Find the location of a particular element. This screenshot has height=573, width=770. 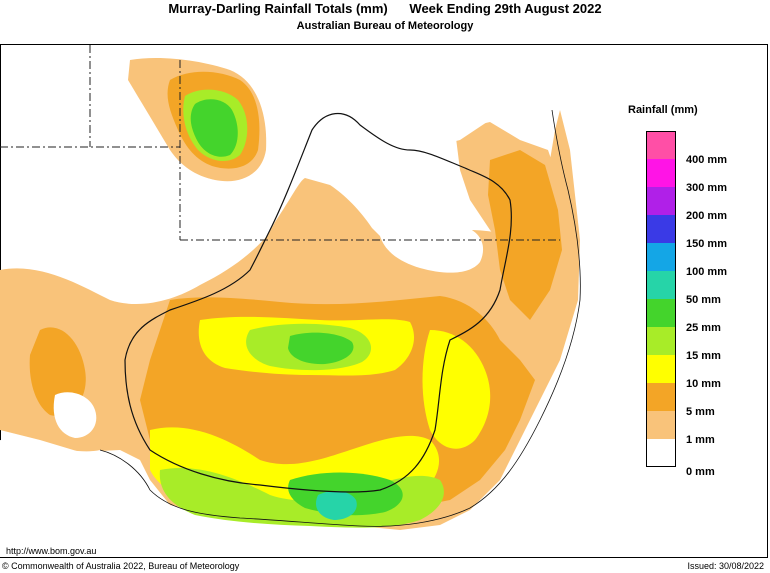

zone-25mm is located at coordinates (321, 348).